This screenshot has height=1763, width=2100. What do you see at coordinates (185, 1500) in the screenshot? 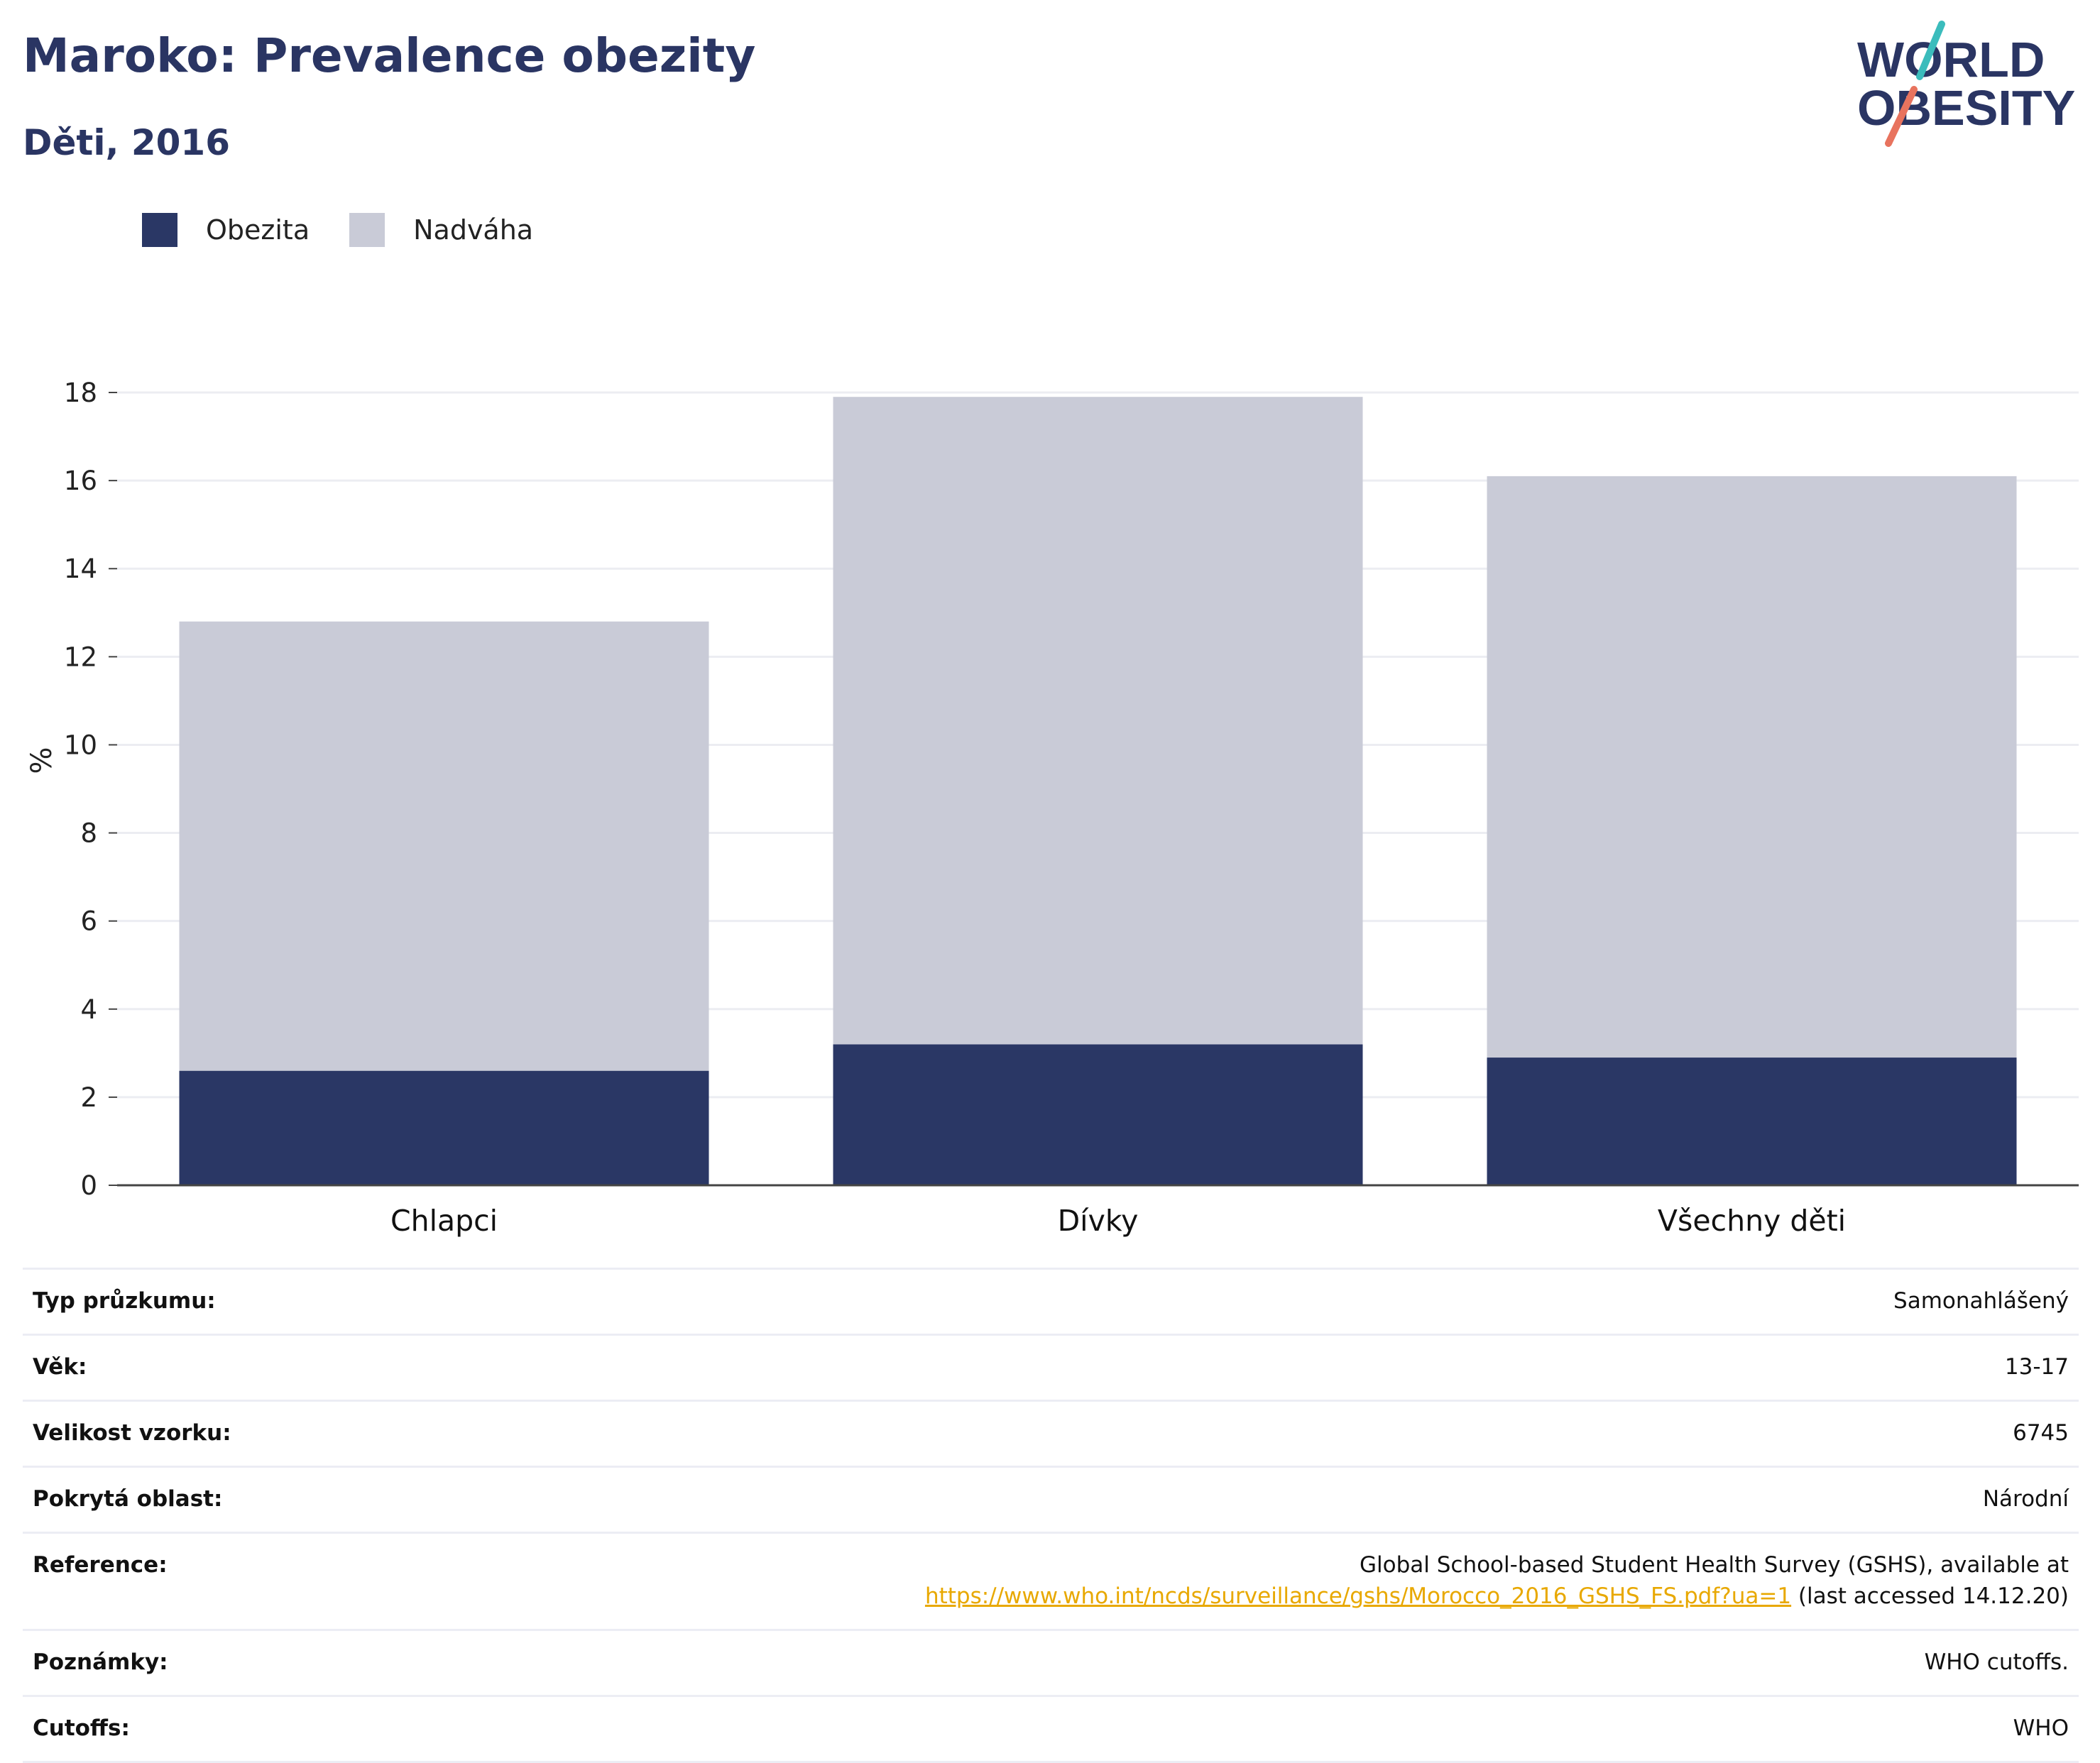
I see `info-label-area: Pokrytá oblast:` at bounding box center [185, 1500].